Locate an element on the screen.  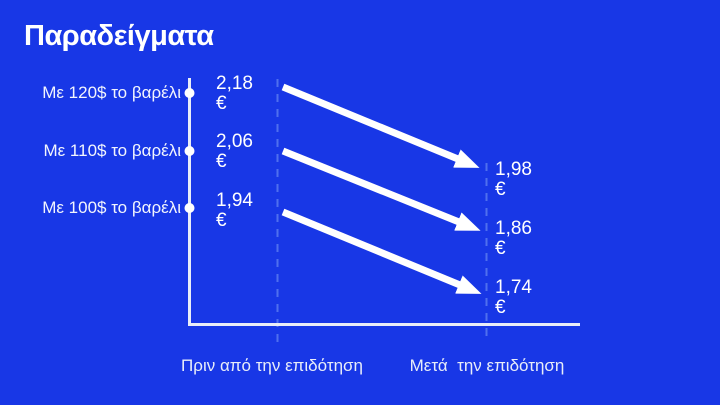
x-axis-label-before: Πριν από την επιδότηση is located at coordinates (272, 365).